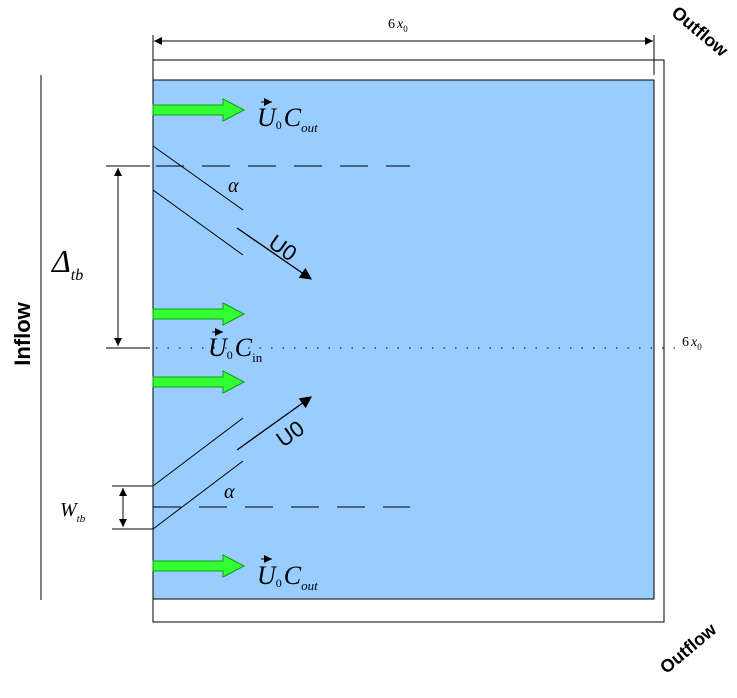 The width and height of the screenshot is (737, 698). I want to click on delta-tb-dimension: Δtb, so click(100, 257).